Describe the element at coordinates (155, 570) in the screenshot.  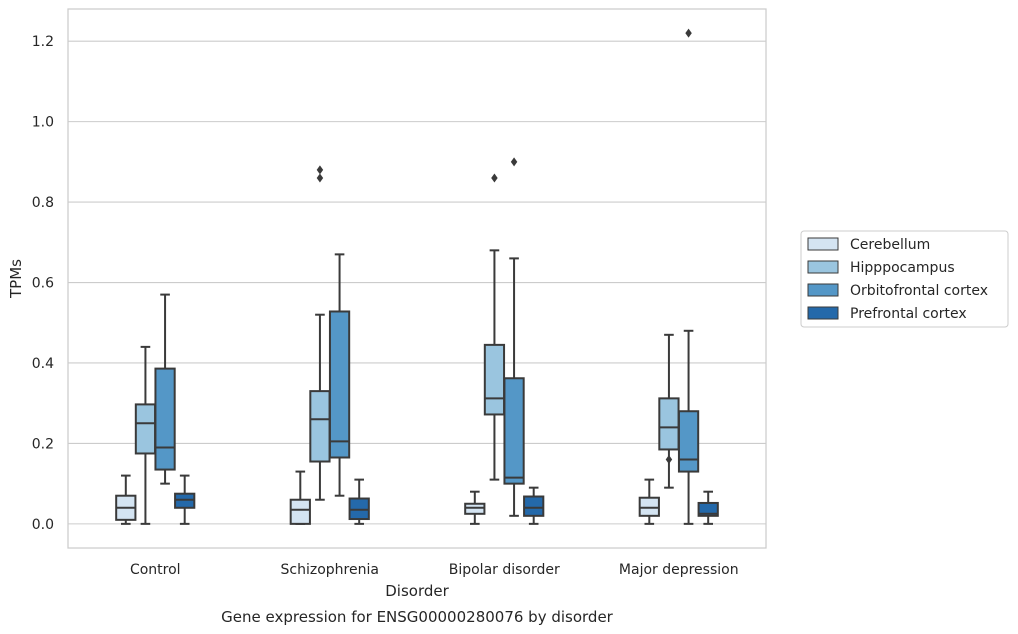
I see `x-tick-label: Control` at that location.